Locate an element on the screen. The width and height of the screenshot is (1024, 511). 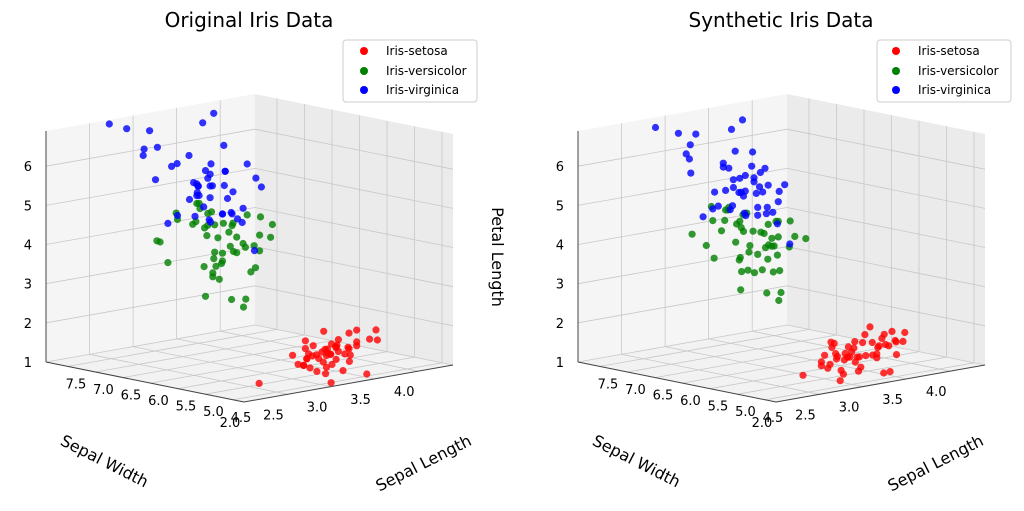
chart-title-original: Original Iris Data is located at coordinates (249, 20).